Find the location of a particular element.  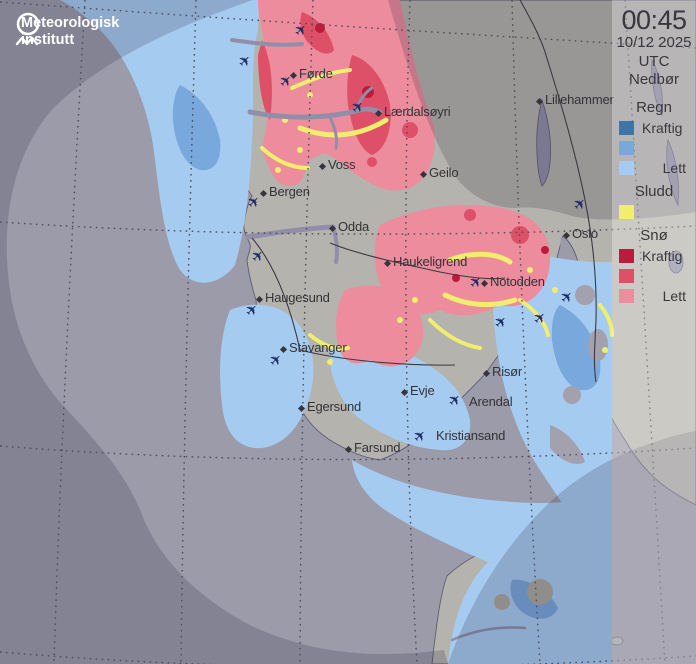

timezone-label: UTC is located at coordinates (654, 61).